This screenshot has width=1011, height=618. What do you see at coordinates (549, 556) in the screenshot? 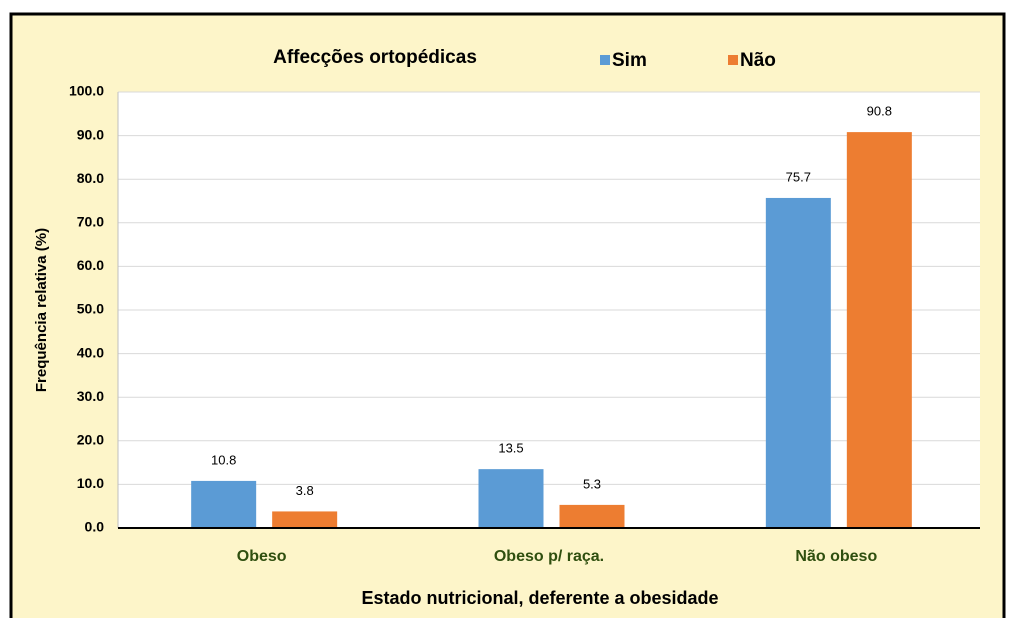
I see `x-tick-label: Obeso p/ raça.` at bounding box center [549, 556].